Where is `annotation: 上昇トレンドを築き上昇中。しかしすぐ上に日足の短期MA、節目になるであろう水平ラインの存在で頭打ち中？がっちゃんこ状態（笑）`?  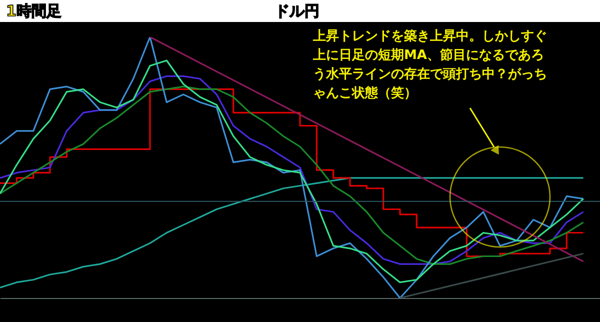 annotation: 上昇トレンドを築き上昇中。しかしすぐ上に日足の短期MA、節目になるであろう水平ラインの存在で頭打ち中？がっちゃんこ状態（笑） is located at coordinates (429, 65).